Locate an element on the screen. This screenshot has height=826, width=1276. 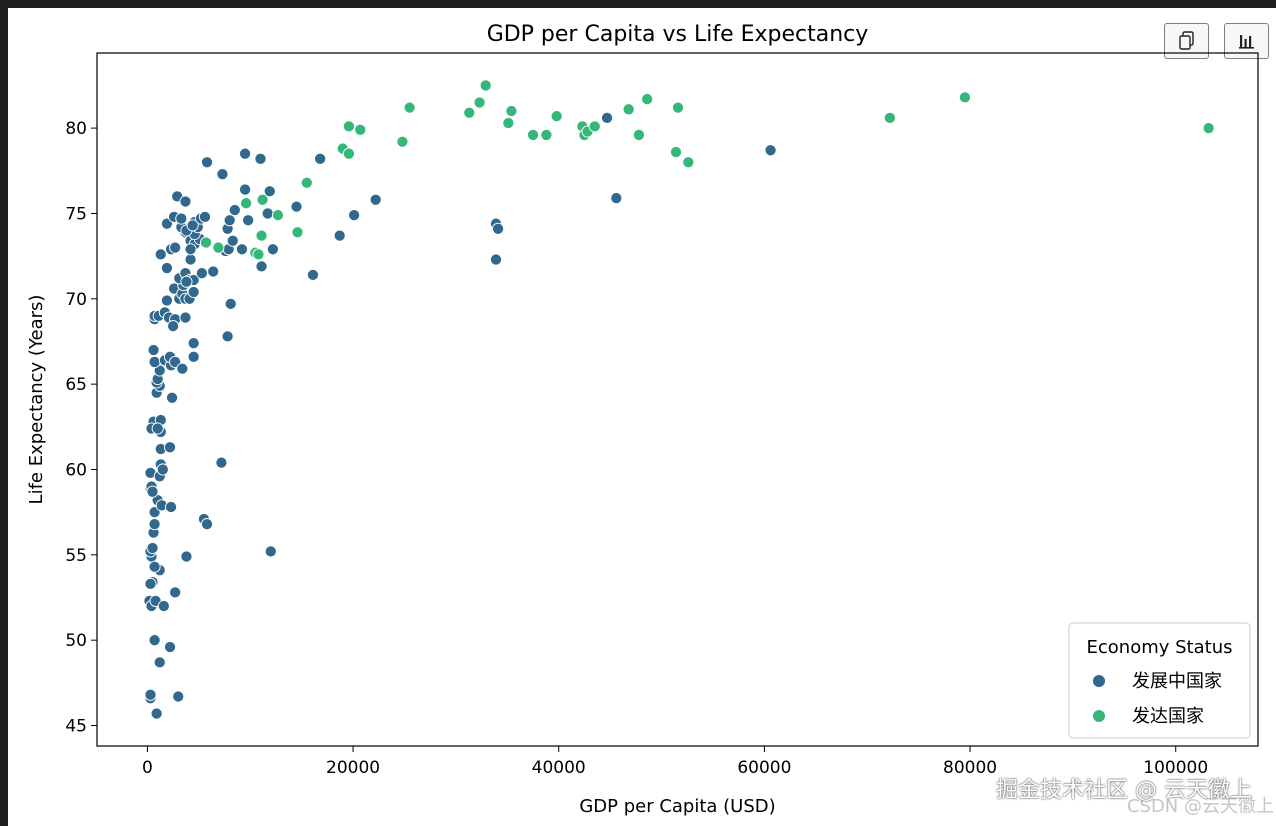
x-tick-label: 20000 is located at coordinates (353, 768).